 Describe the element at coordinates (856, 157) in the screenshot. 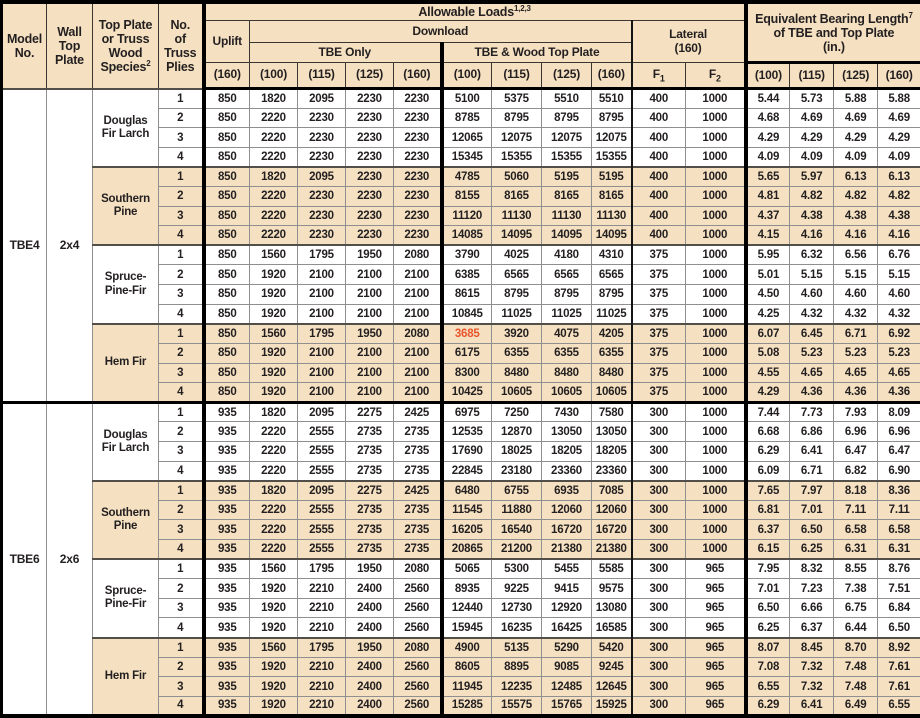

I see `bearing-value-cell: 4.09` at that location.